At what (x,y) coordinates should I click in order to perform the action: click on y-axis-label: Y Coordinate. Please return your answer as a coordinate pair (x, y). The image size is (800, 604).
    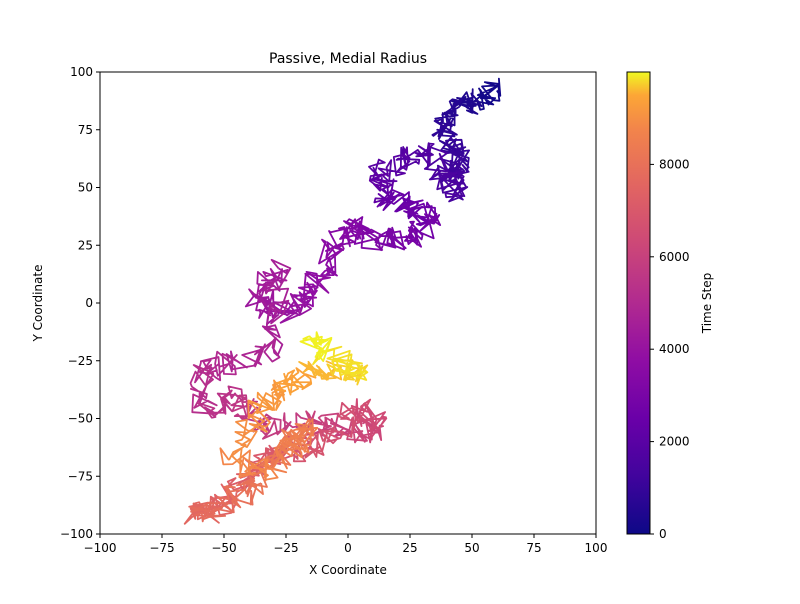
    Looking at the image, I should click on (38, 304).